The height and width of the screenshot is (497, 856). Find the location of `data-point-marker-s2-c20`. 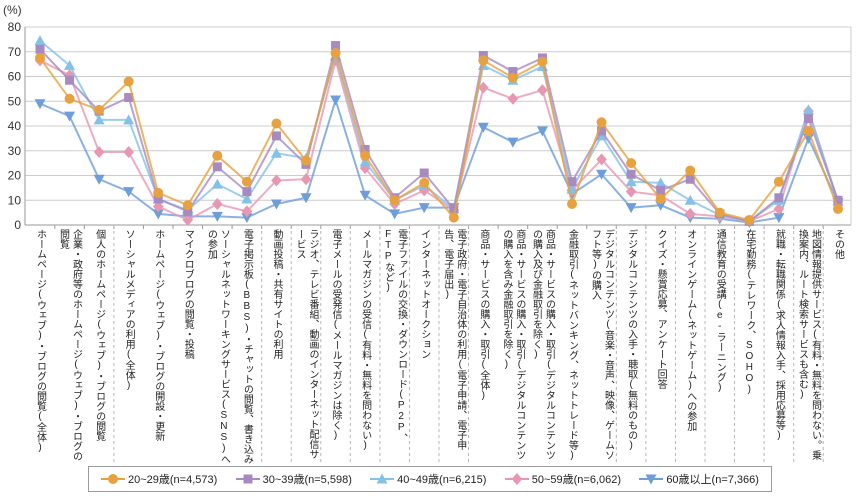

data-point-marker-s2-c20 is located at coordinates (631, 181).